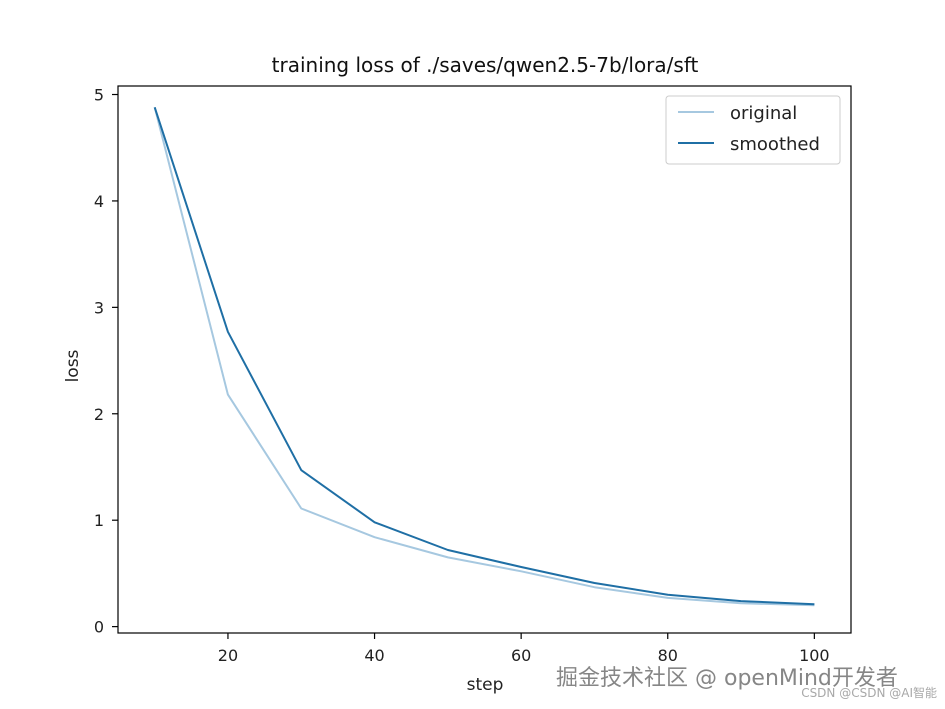 The width and height of the screenshot is (945, 709). What do you see at coordinates (228, 655) in the screenshot?
I see `x-tick-label: 20` at bounding box center [228, 655].